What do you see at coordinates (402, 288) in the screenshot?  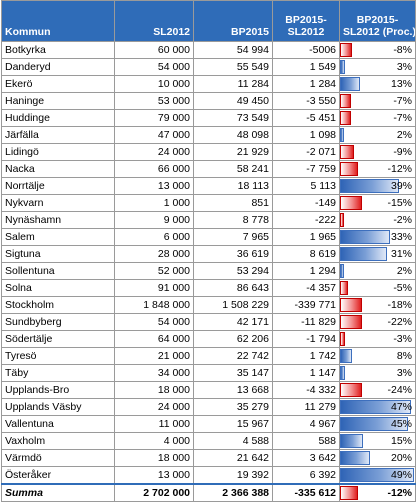 I see `proc-text: -5%` at bounding box center [402, 288].